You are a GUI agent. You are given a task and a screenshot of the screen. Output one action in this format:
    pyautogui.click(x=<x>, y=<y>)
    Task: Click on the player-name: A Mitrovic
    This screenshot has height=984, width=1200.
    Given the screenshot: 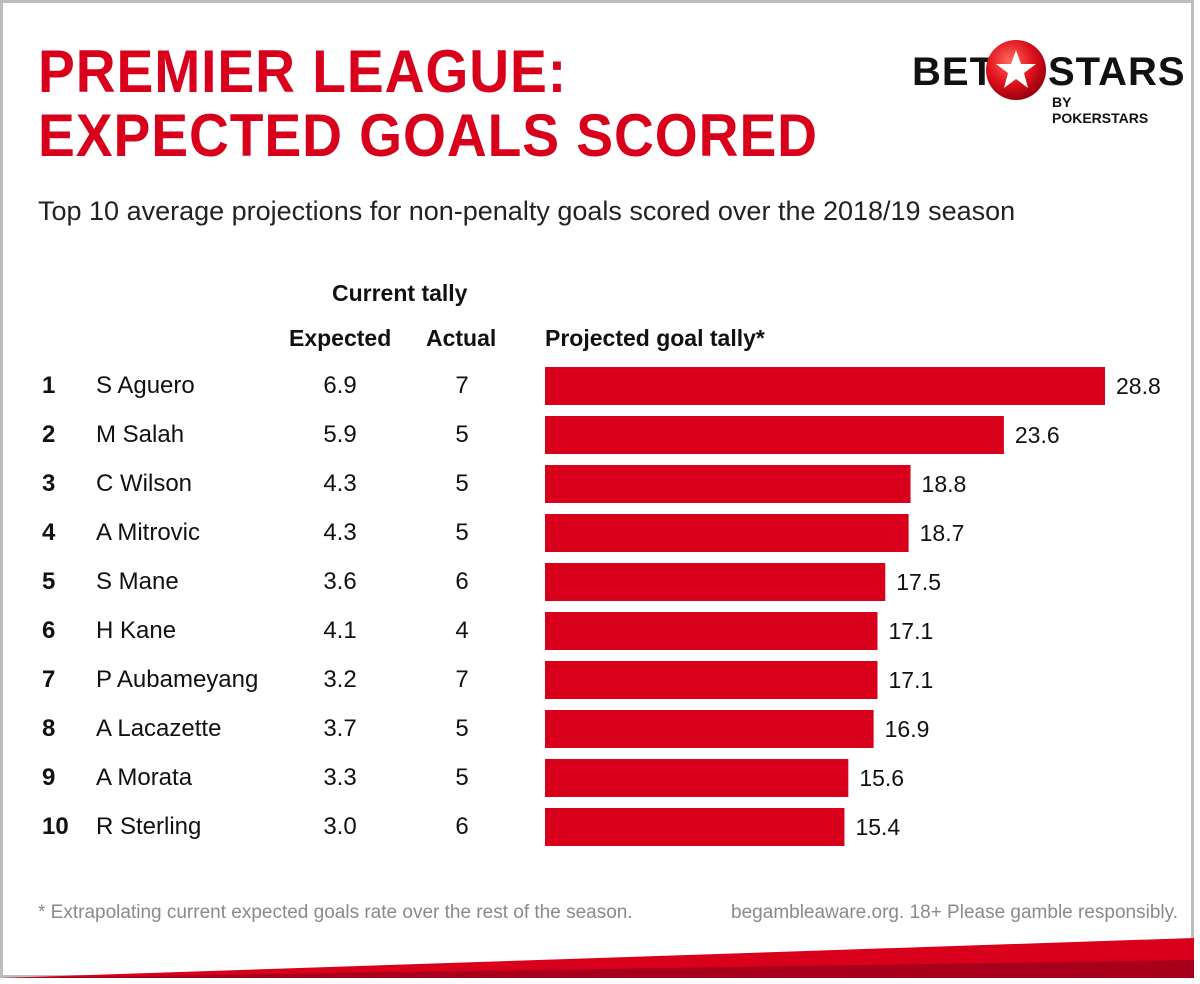 What is the action you would take?
    pyautogui.click(x=148, y=532)
    